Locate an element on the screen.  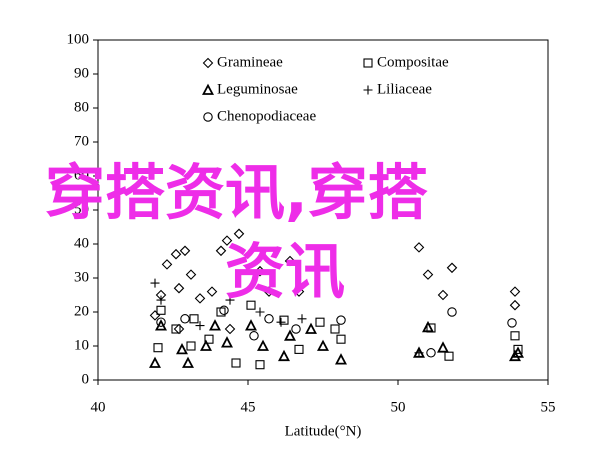
x-tick-label: 40 is located at coordinates (98, 407).